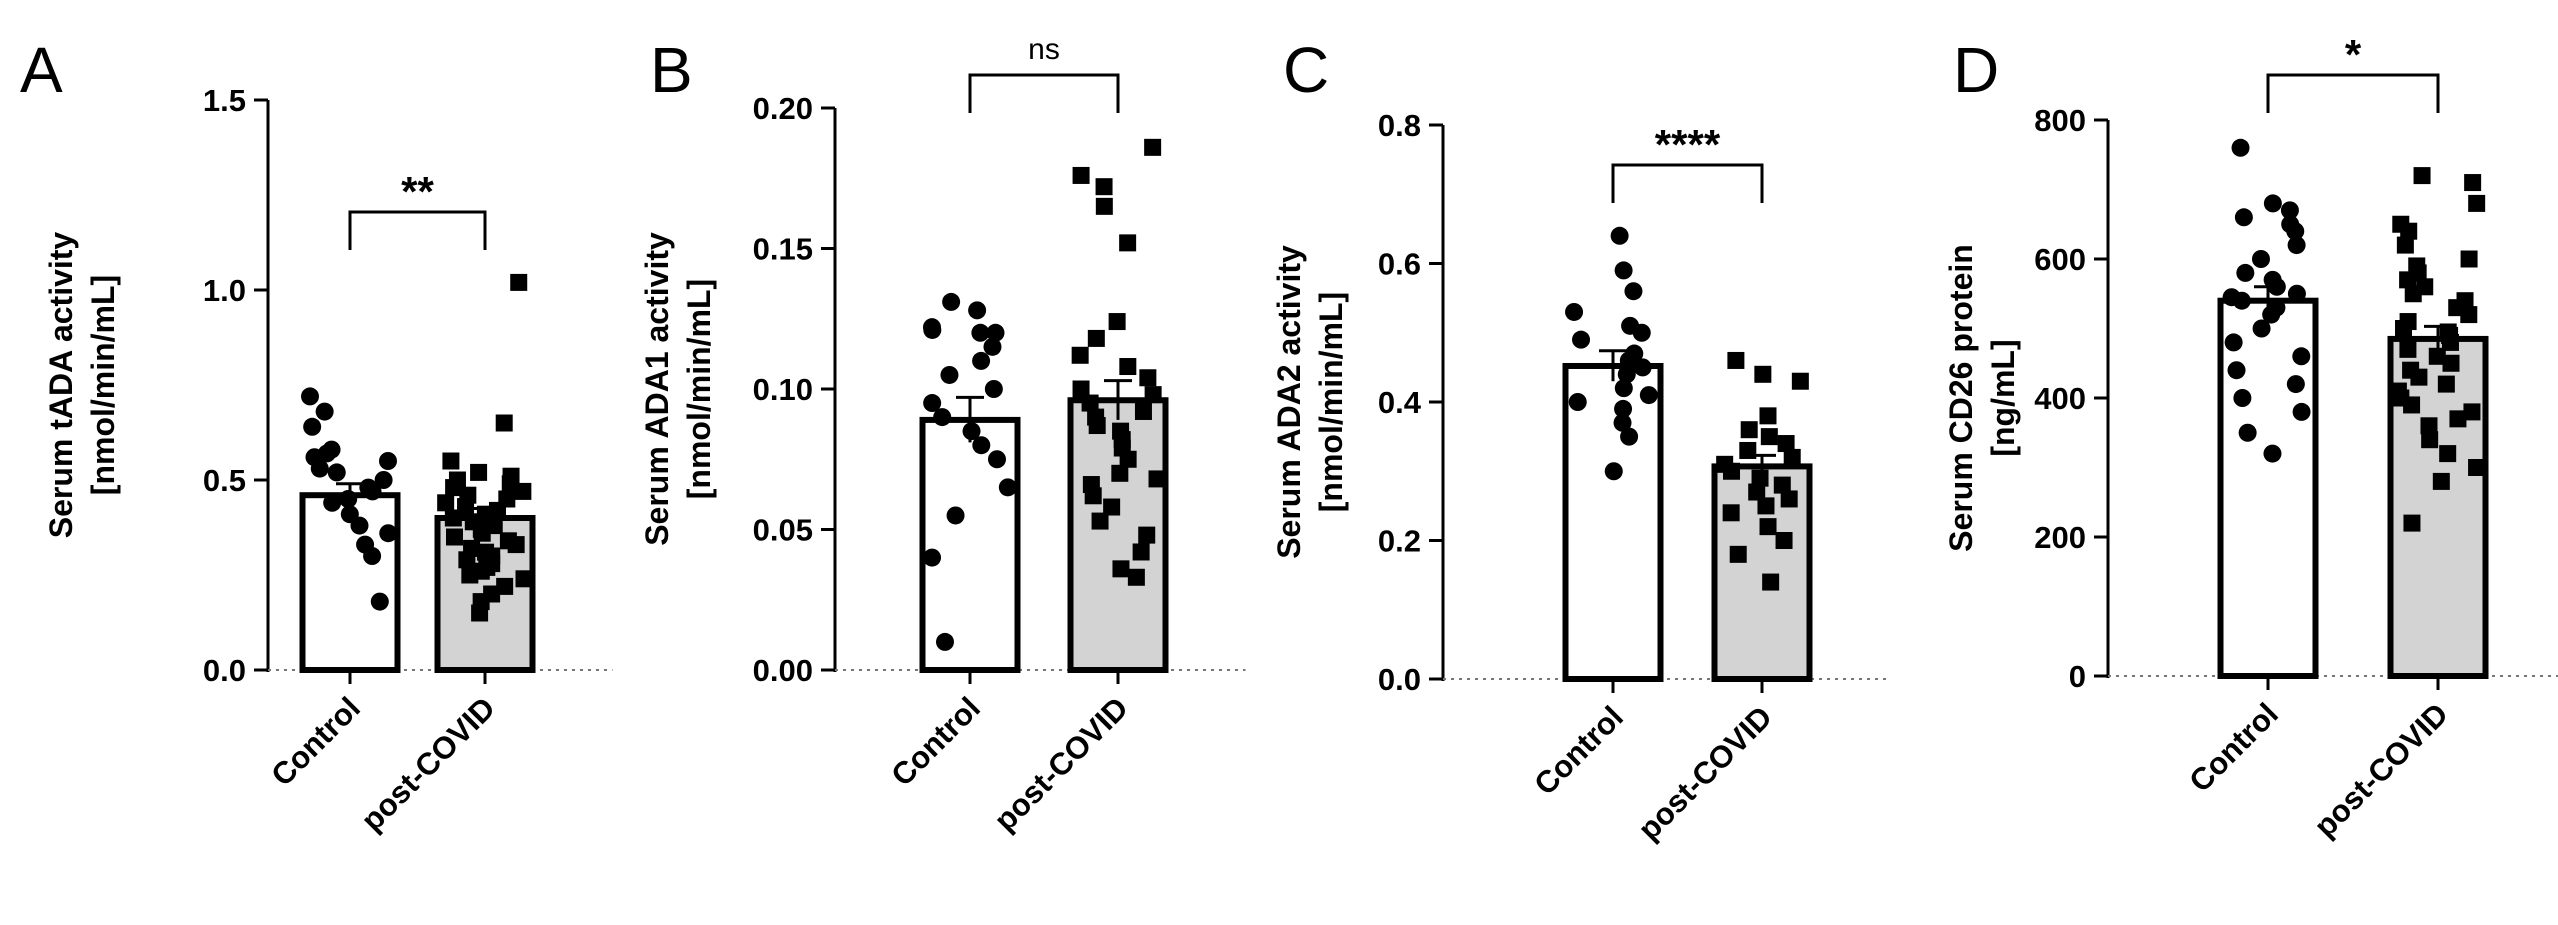  I want to click on y-tick-label: 800, so click(2060, 120).